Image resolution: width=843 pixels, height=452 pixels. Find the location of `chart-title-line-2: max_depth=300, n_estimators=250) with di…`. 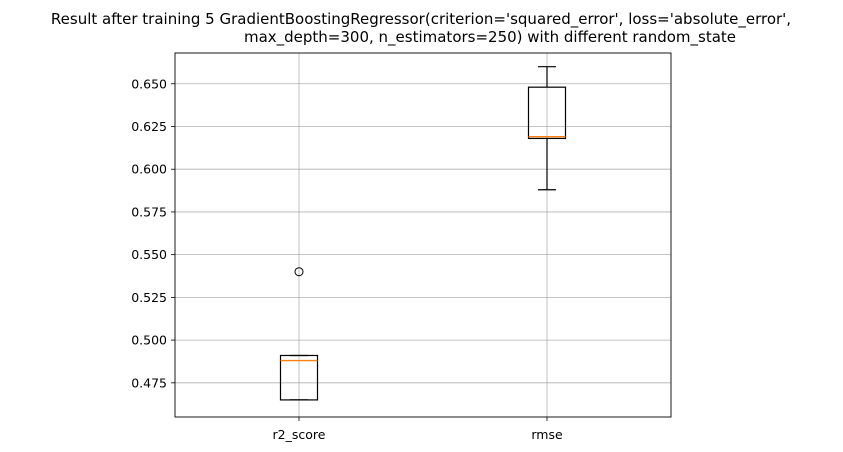

chart-title-line-2: max_depth=300, n_estimators=250) with di… is located at coordinates (490, 37).